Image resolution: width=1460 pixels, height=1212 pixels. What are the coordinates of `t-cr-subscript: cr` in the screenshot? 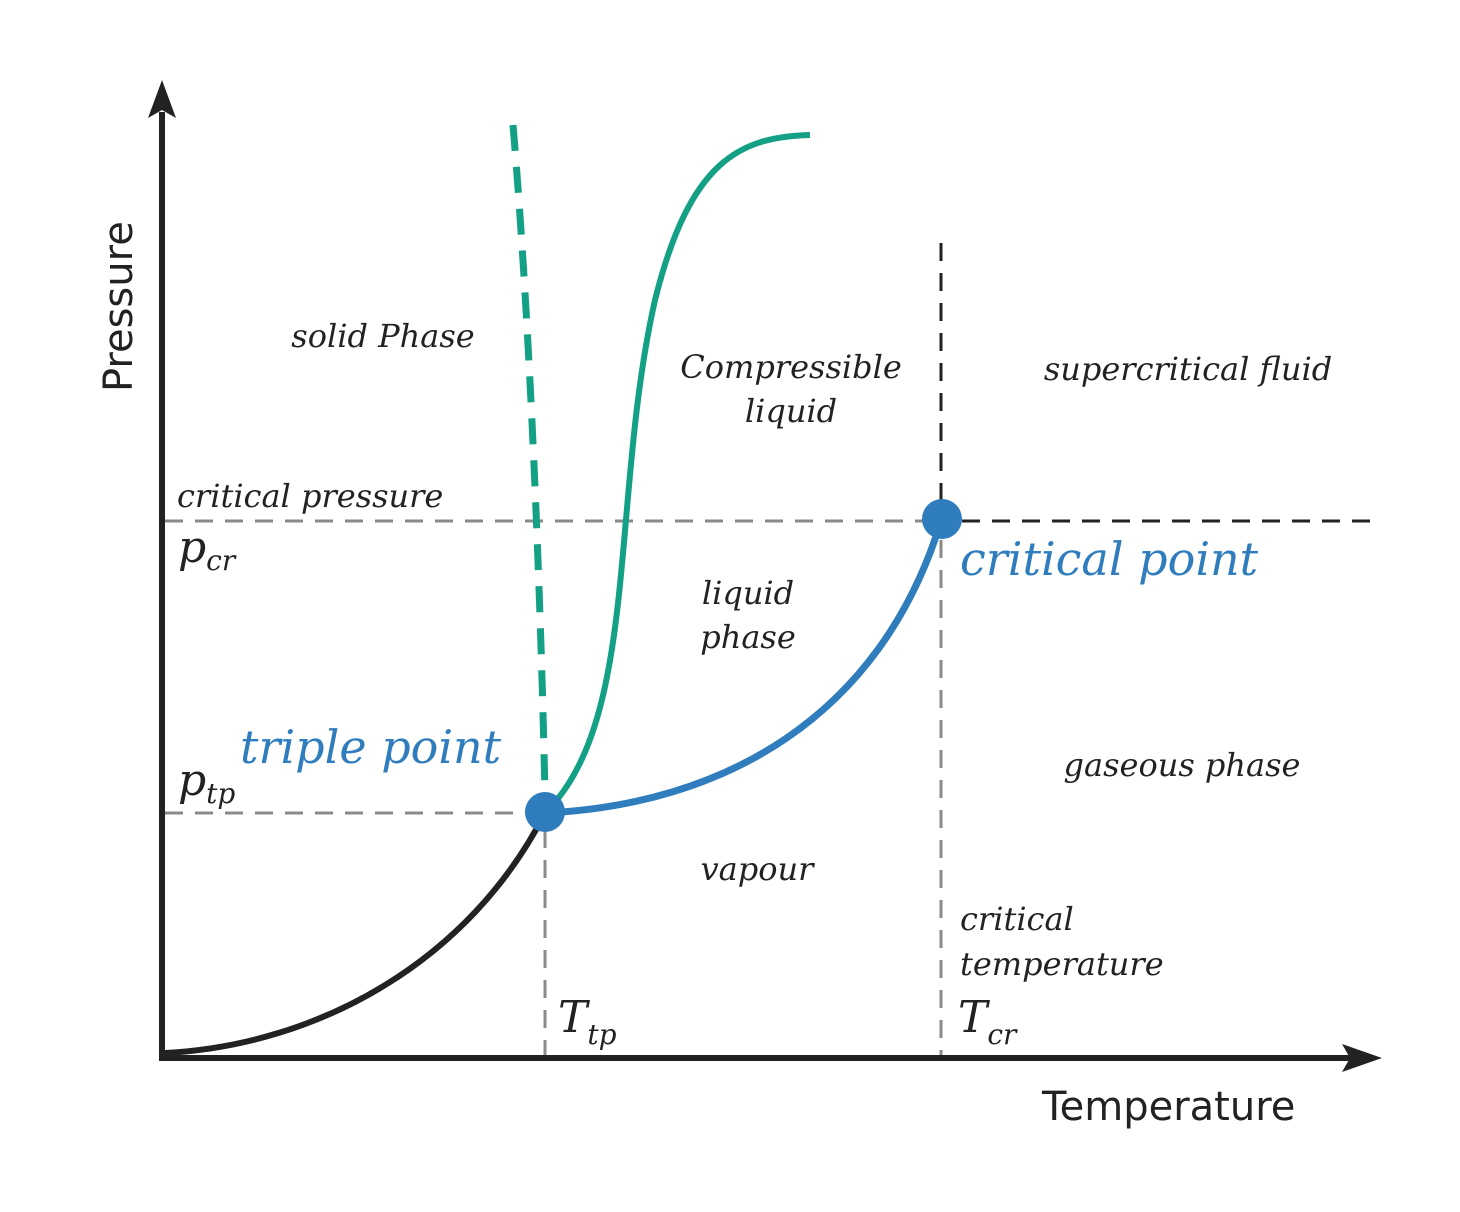 It's located at (1002, 1034).